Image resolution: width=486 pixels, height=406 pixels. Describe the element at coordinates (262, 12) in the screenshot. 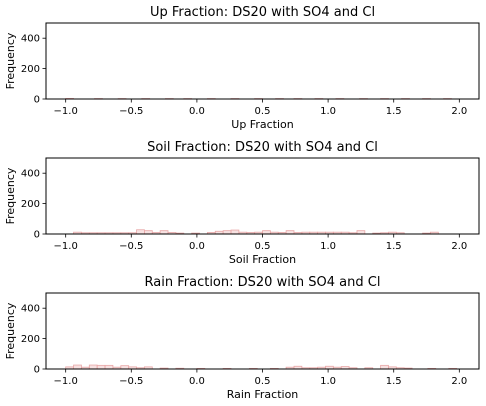

I see `chart-title: Up Fraction: DS20 with SO4 and Cl` at that location.